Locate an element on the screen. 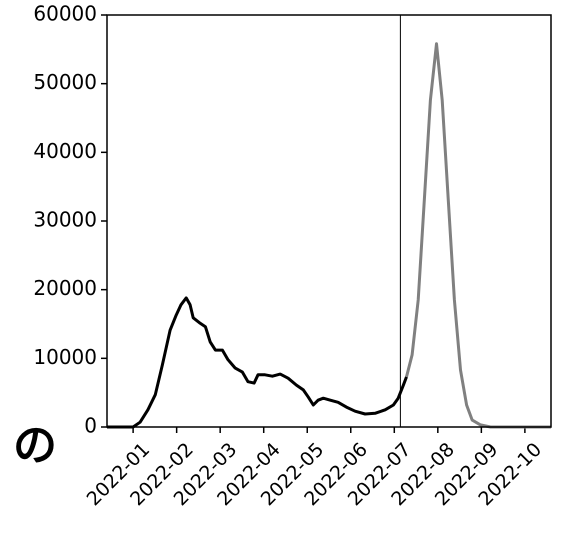 This screenshot has height=537, width=564. y-tick-label: 10000 is located at coordinates (65, 357).